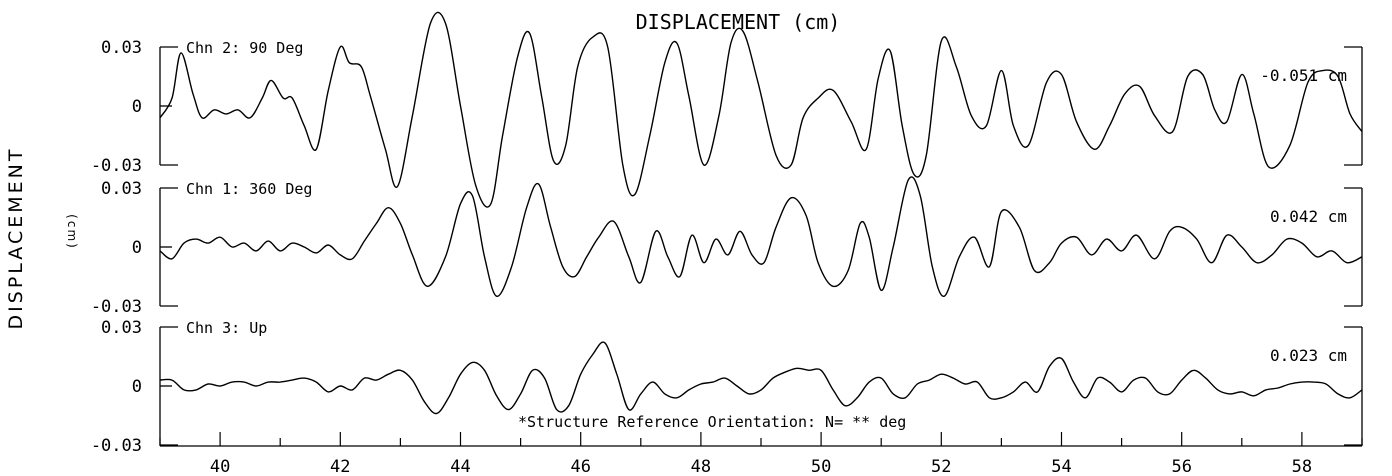 The image size is (1392, 476). Describe the element at coordinates (701, 466) in the screenshot. I see `x-tick-label: 48` at that location.